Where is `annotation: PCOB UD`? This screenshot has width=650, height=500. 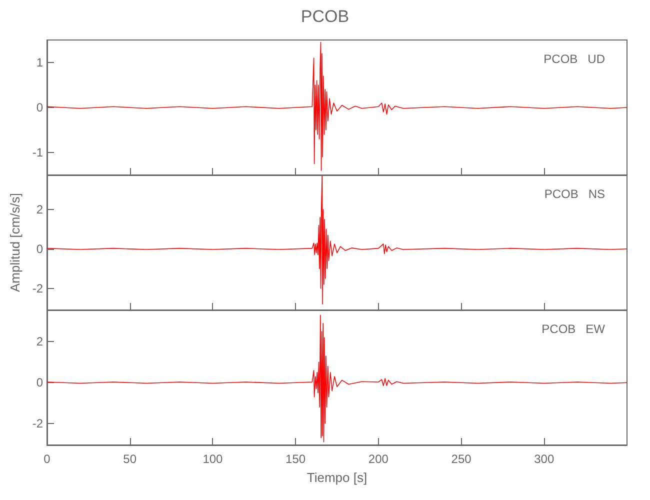
annotation: PCOB UD is located at coordinates (575, 59).